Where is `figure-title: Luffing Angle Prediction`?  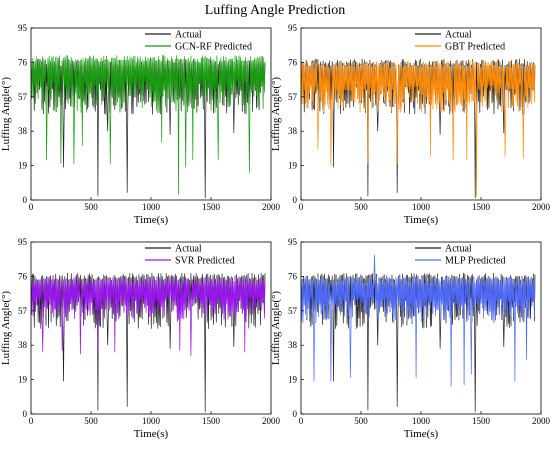 figure-title: Luffing Angle Prediction is located at coordinates (275, 10).